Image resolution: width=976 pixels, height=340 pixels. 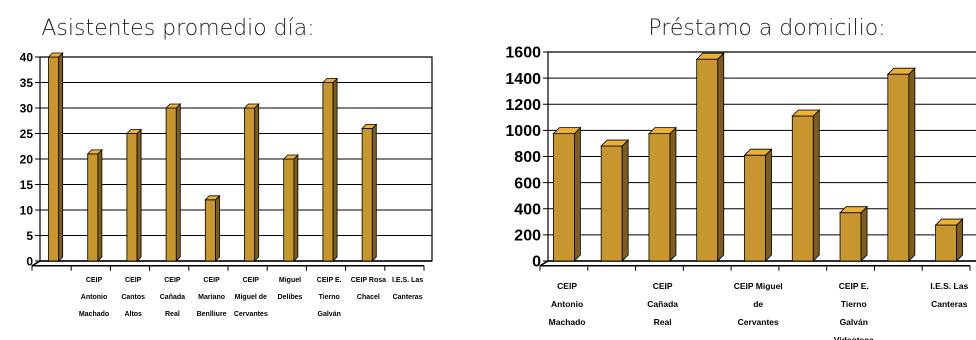 I want to click on y-tick-label: 1600, so click(x=523, y=53).